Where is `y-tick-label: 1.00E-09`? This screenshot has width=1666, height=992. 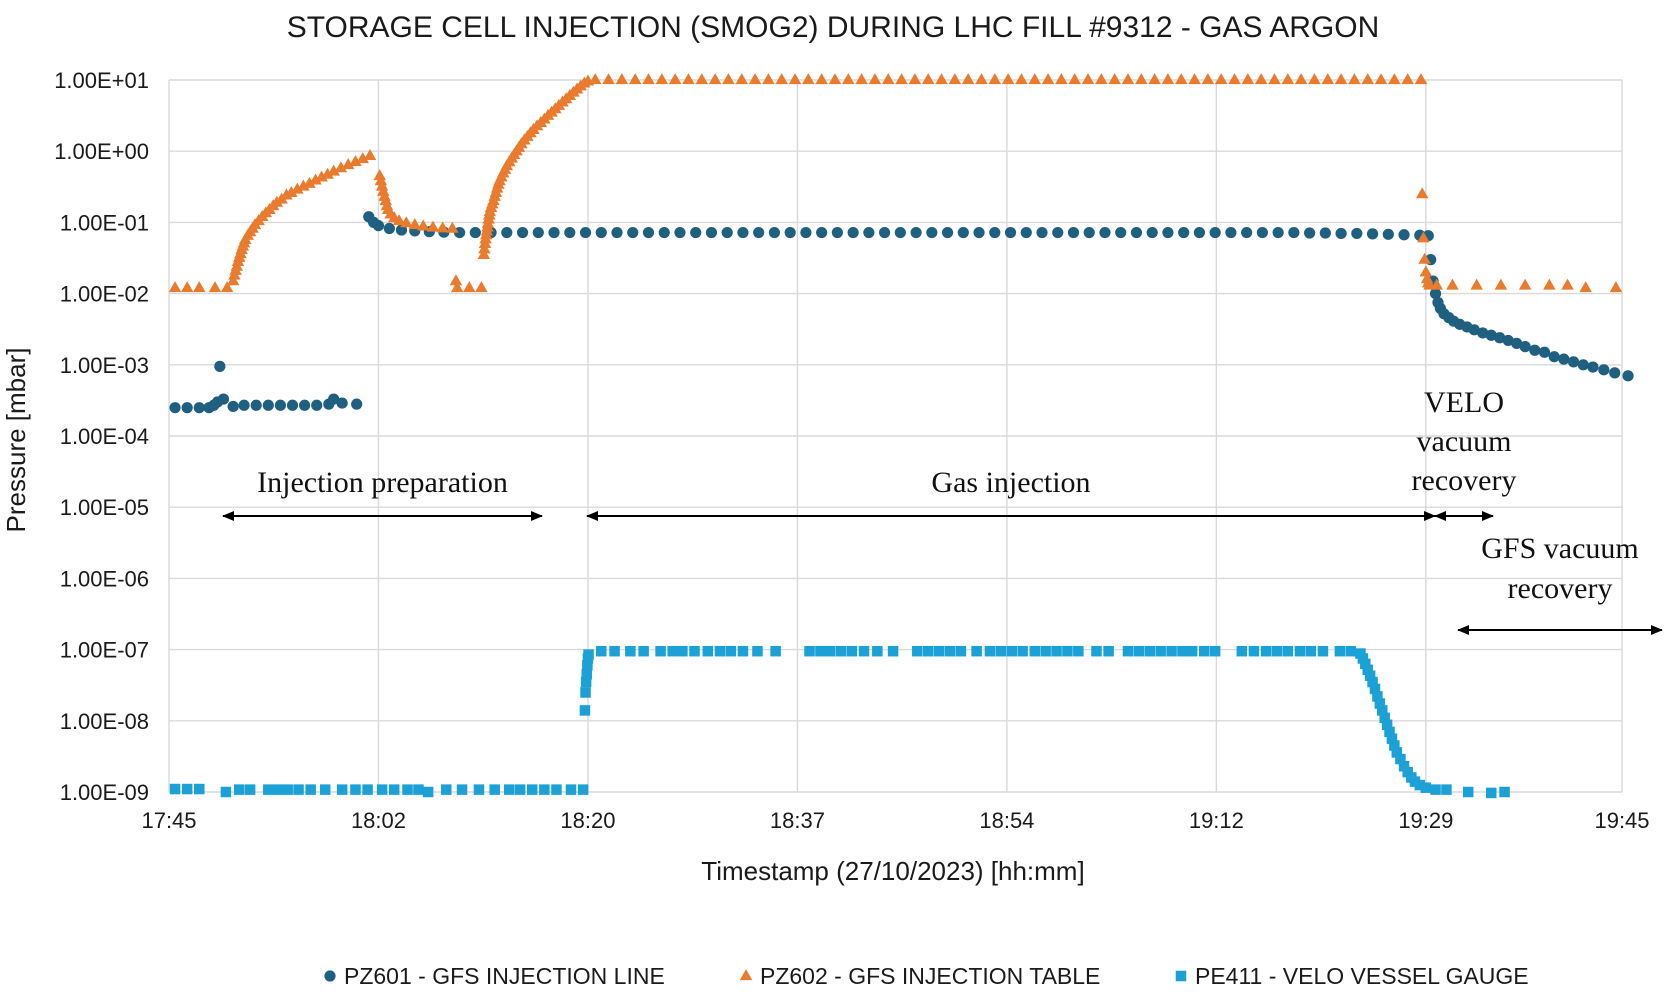 y-tick-label: 1.00E-09 is located at coordinates (104, 792).